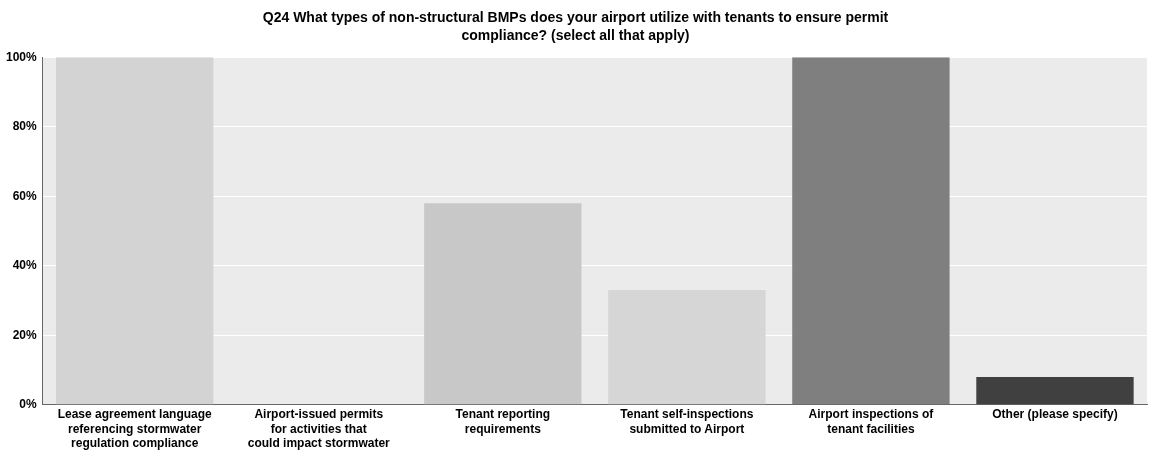 This screenshot has height=454, width=1151. What do you see at coordinates (871, 421) in the screenshot?
I see `x-tick-label: Airport inspections of tenant facilities` at bounding box center [871, 421].